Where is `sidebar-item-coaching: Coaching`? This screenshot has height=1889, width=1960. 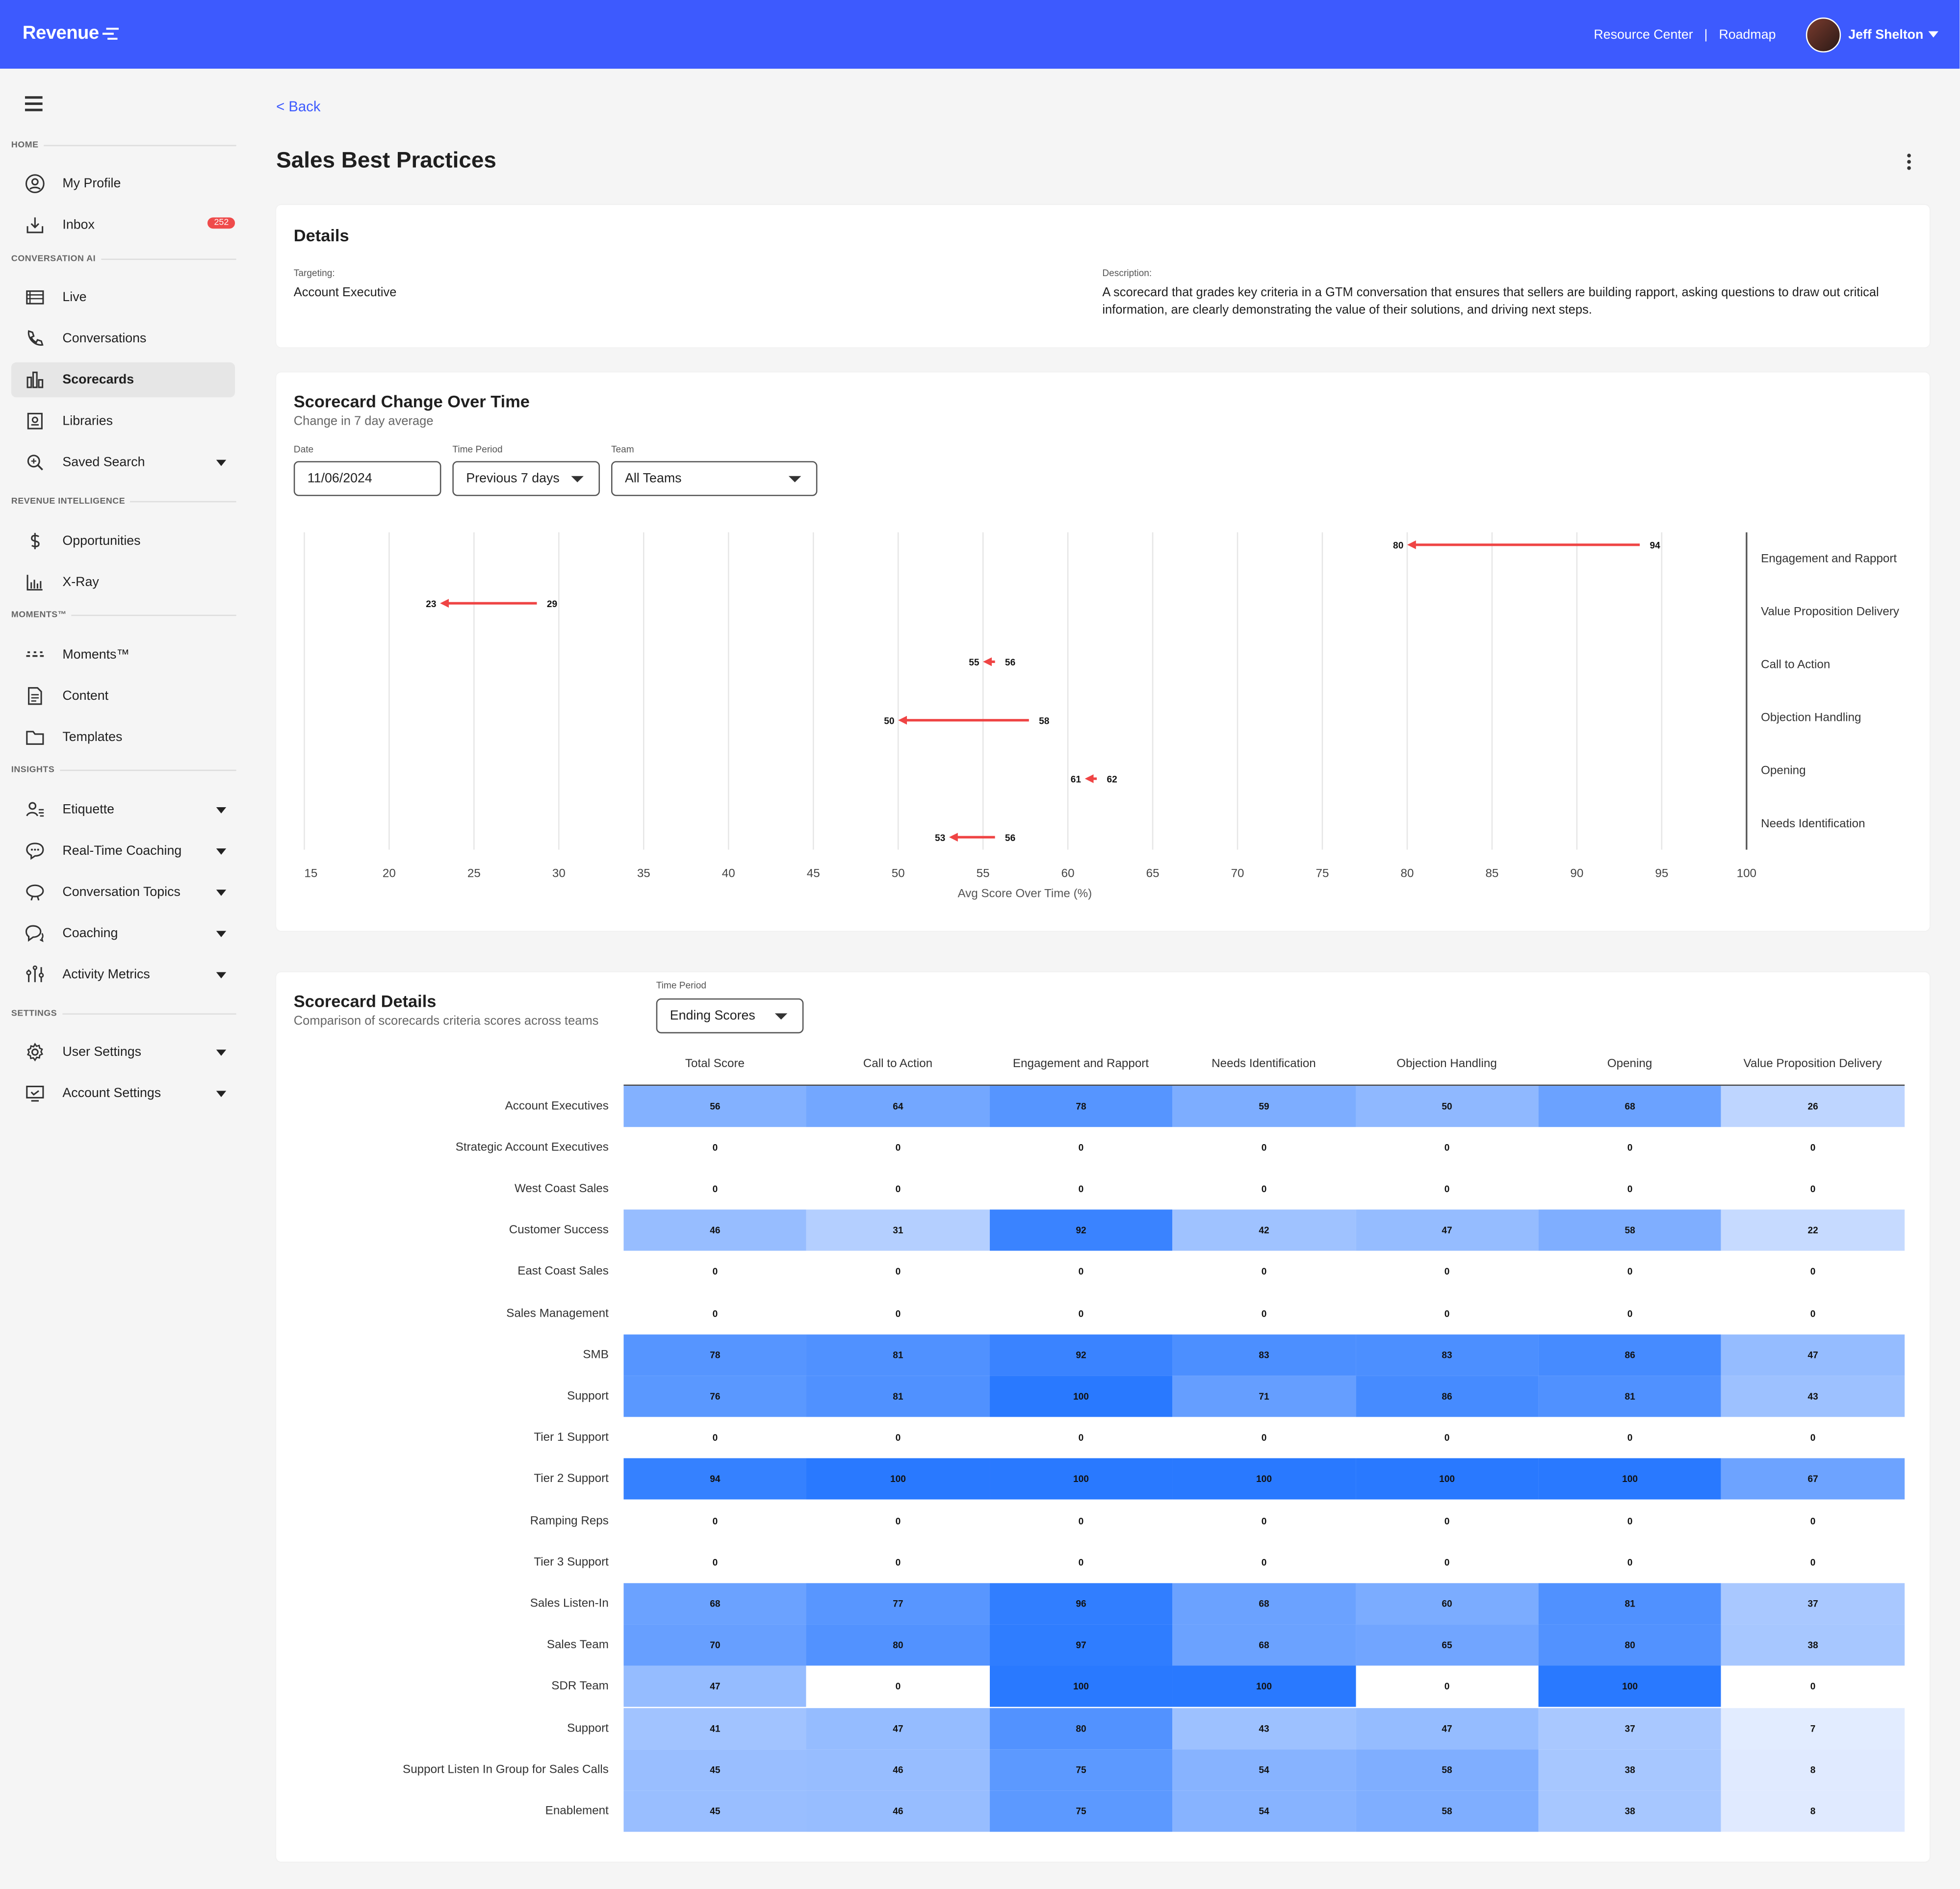
sidebar-item-coaching: Coaching is located at coordinates (123, 933).